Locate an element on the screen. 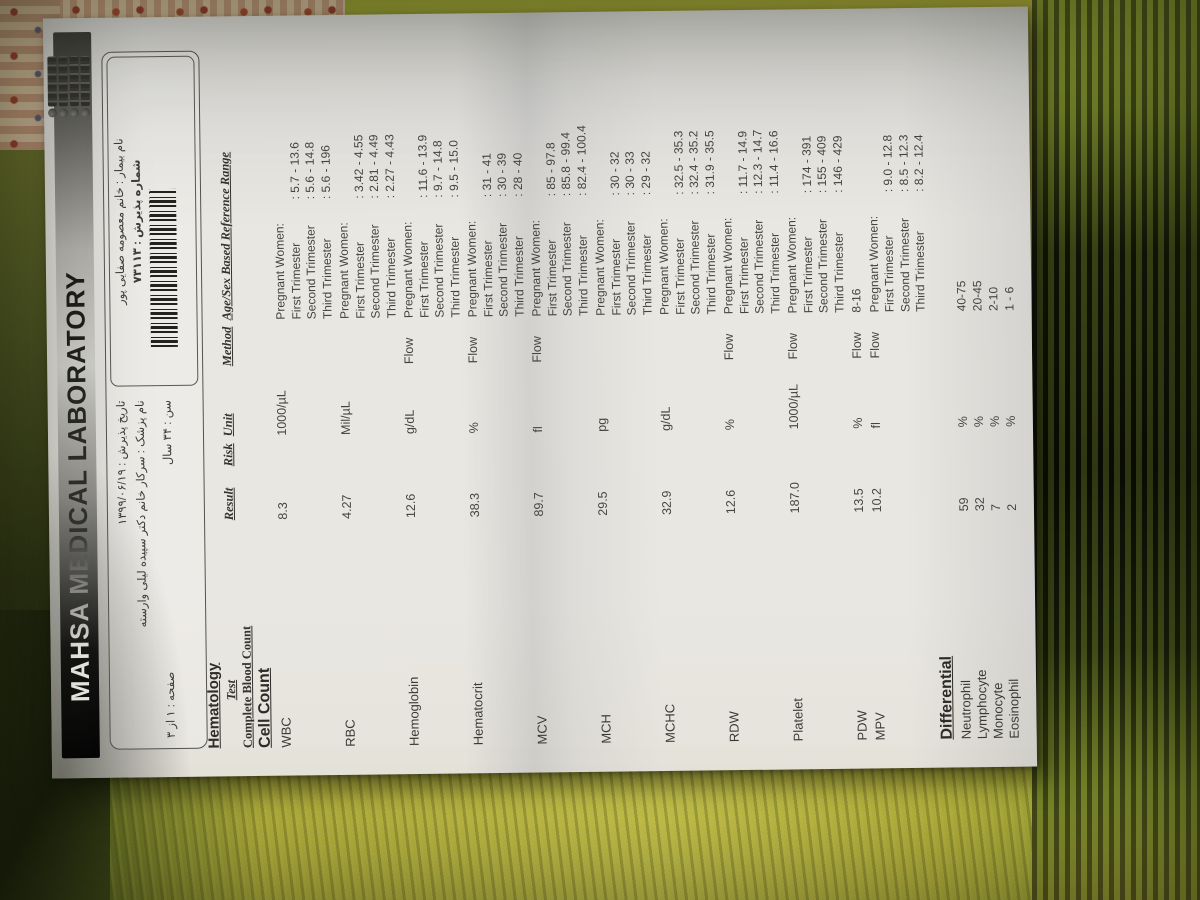  test-name: PDW is located at coordinates (862, 725).